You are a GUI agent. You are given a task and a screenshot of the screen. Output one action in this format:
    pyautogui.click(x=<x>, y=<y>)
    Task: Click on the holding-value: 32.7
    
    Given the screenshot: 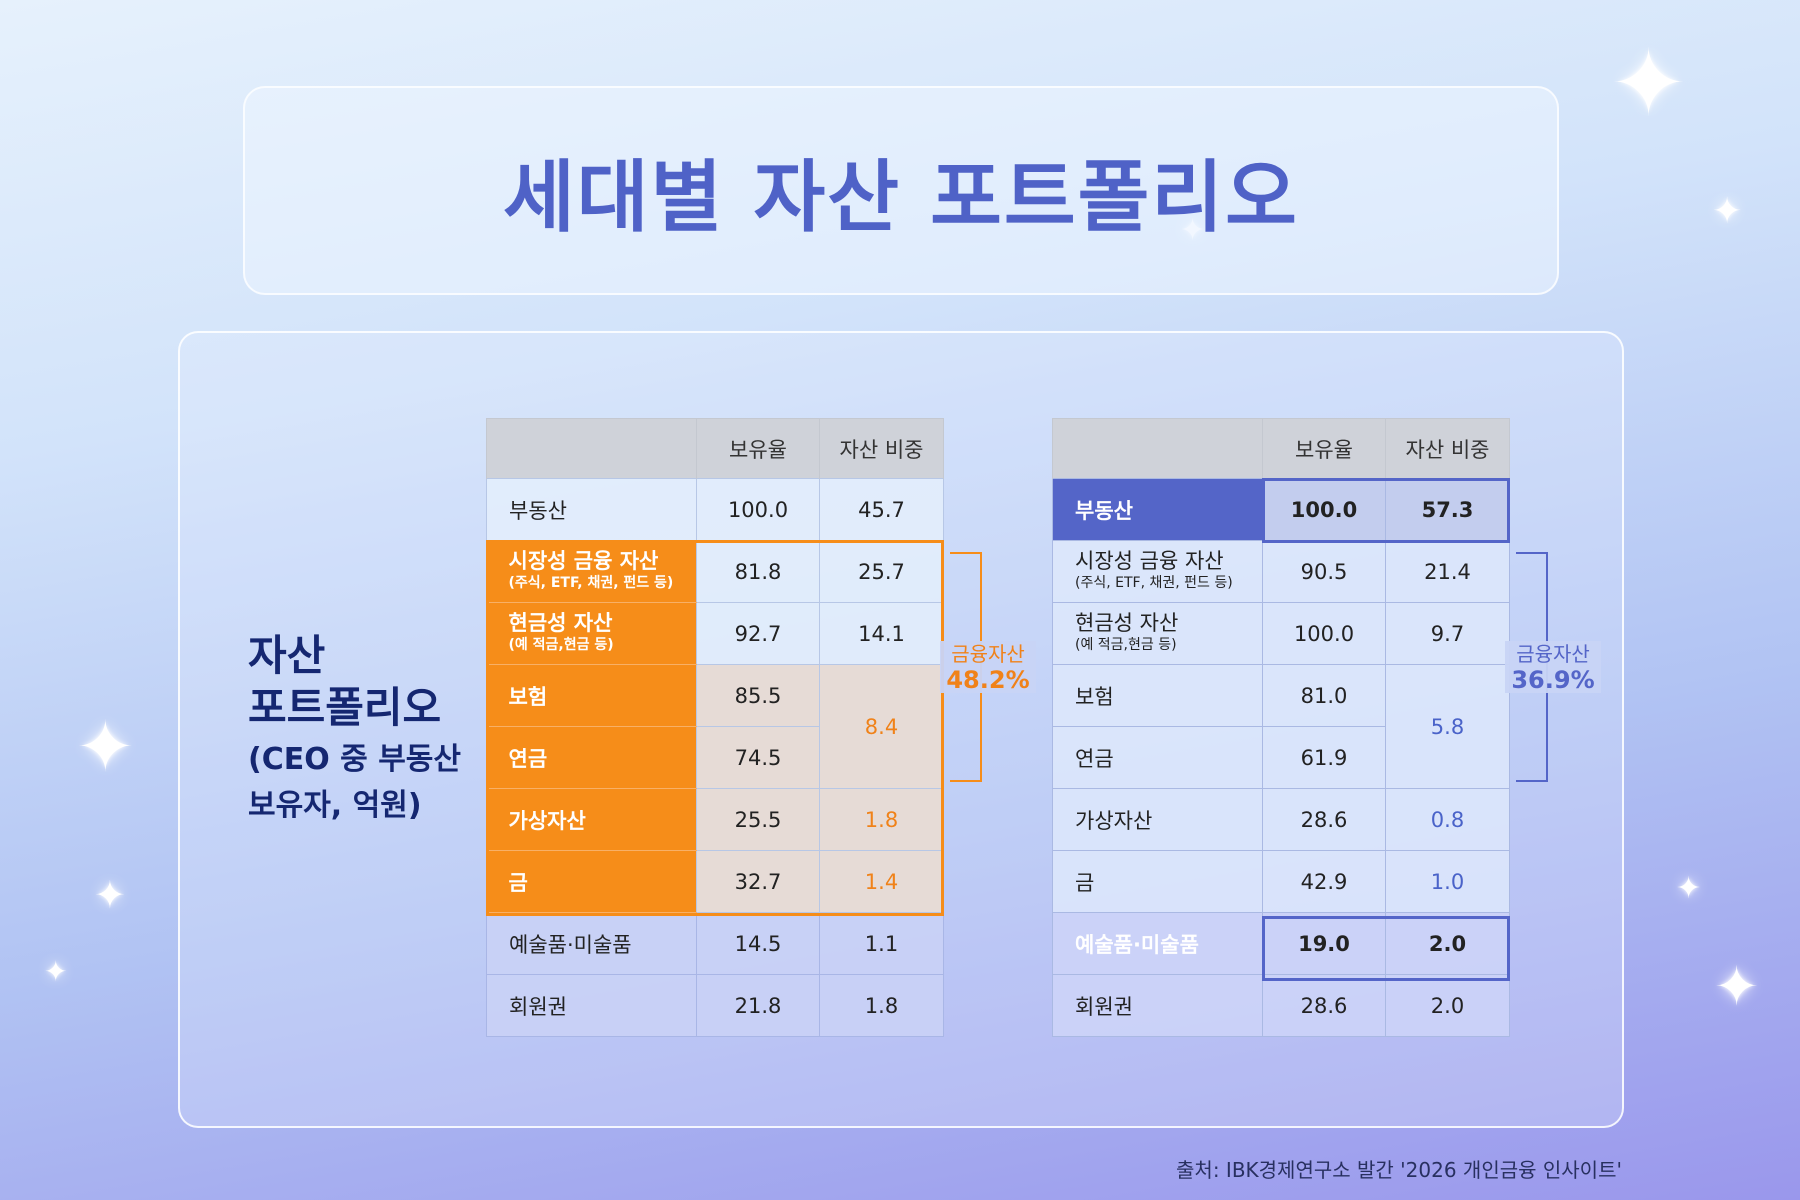 What is the action you would take?
    pyautogui.click(x=758, y=881)
    